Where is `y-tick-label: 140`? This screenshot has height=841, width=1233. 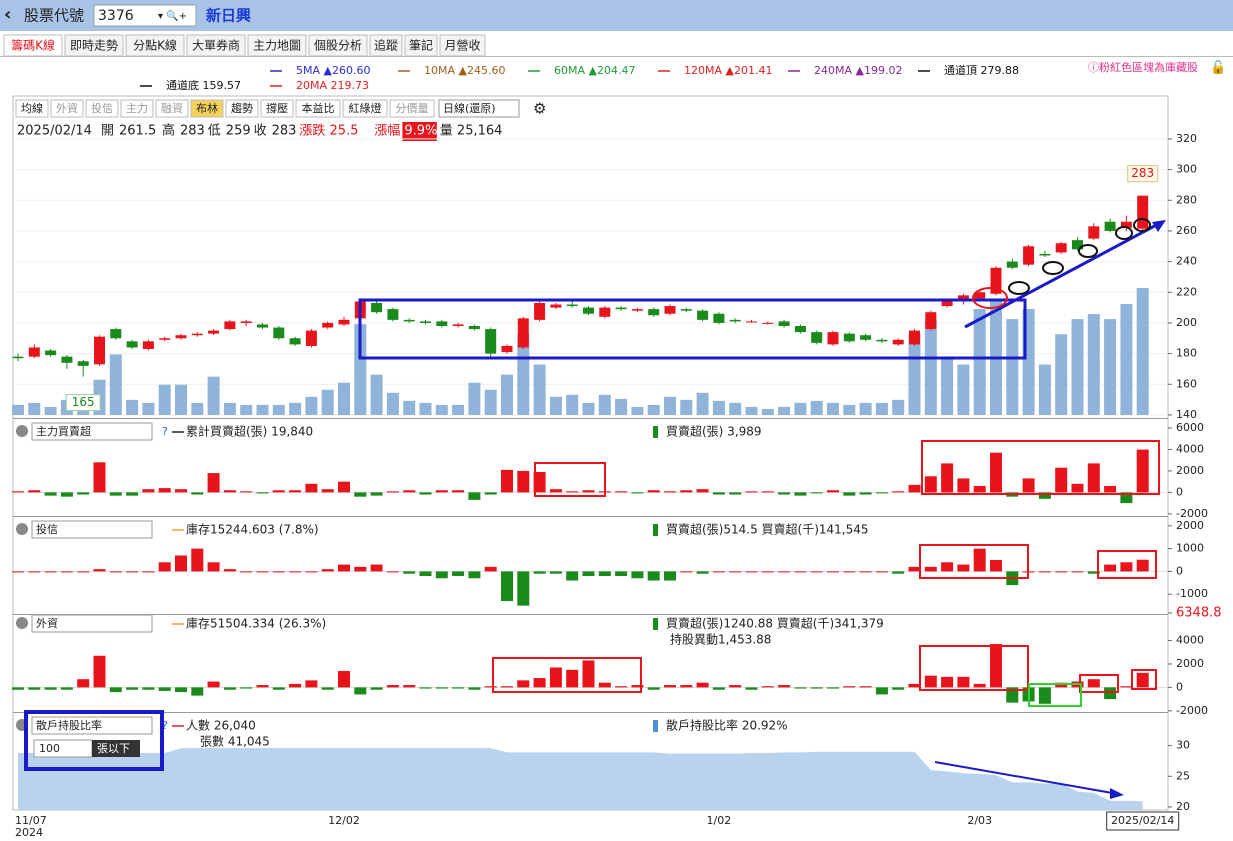 y-tick-label: 140 is located at coordinates (1186, 414).